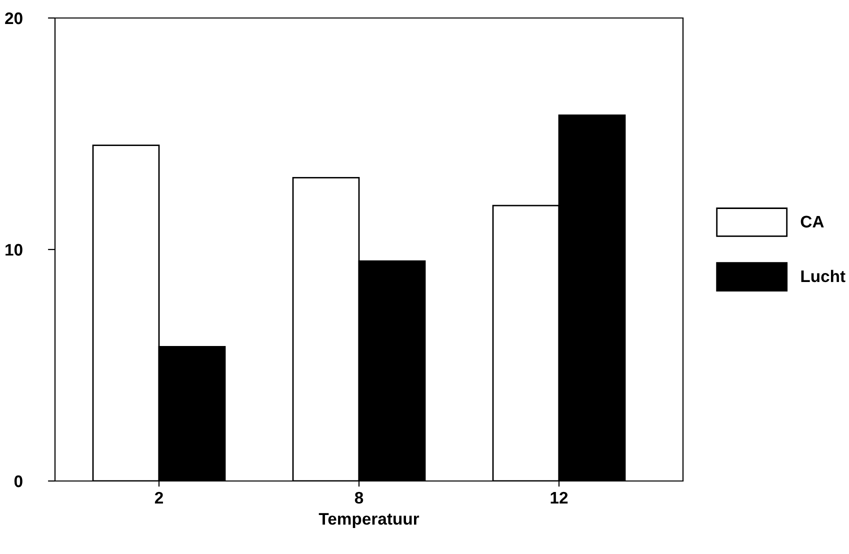 This screenshot has height=554, width=849. Describe the element at coordinates (812, 222) in the screenshot. I see `legend-label: CA` at that location.